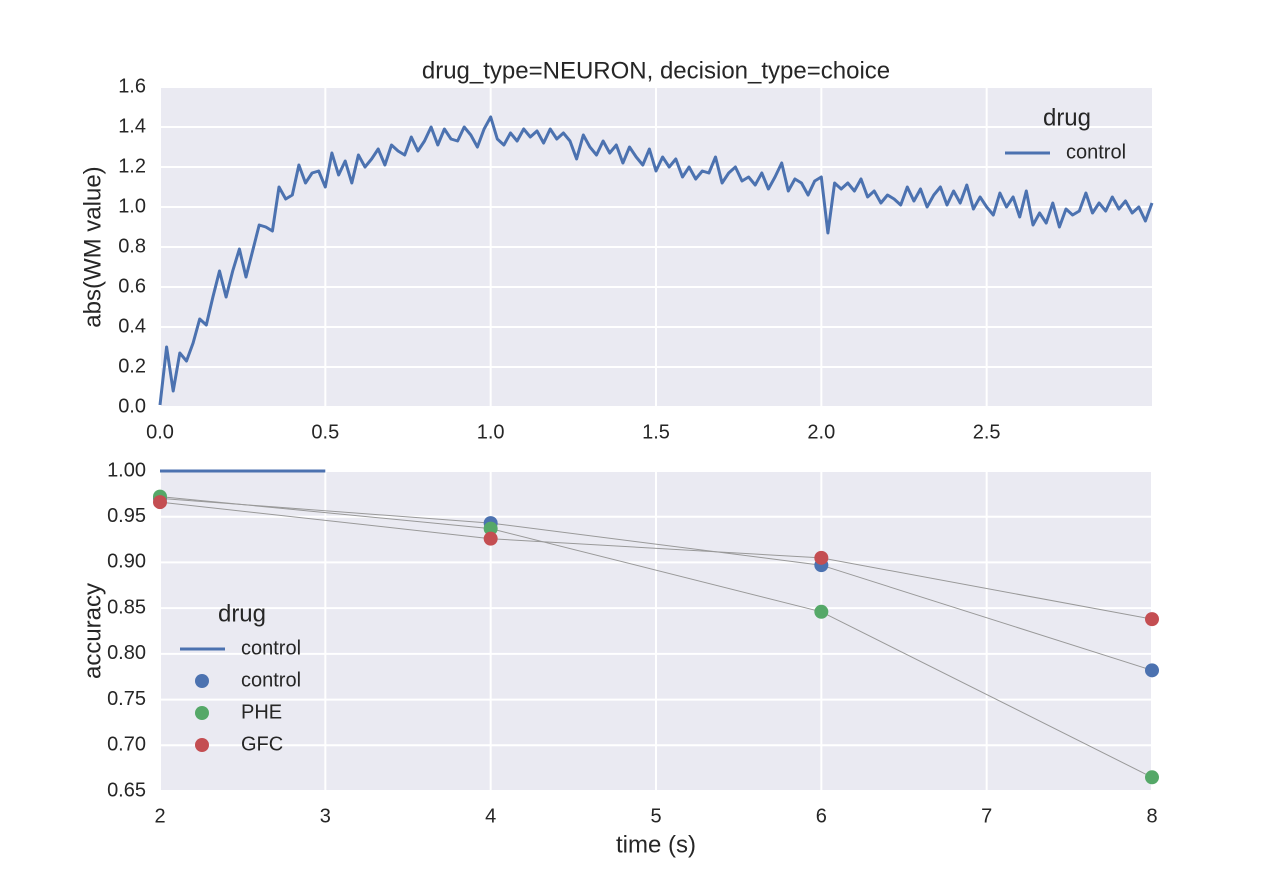 This screenshot has height=880, width=1280. I want to click on legend-label: GFC, so click(262, 744).